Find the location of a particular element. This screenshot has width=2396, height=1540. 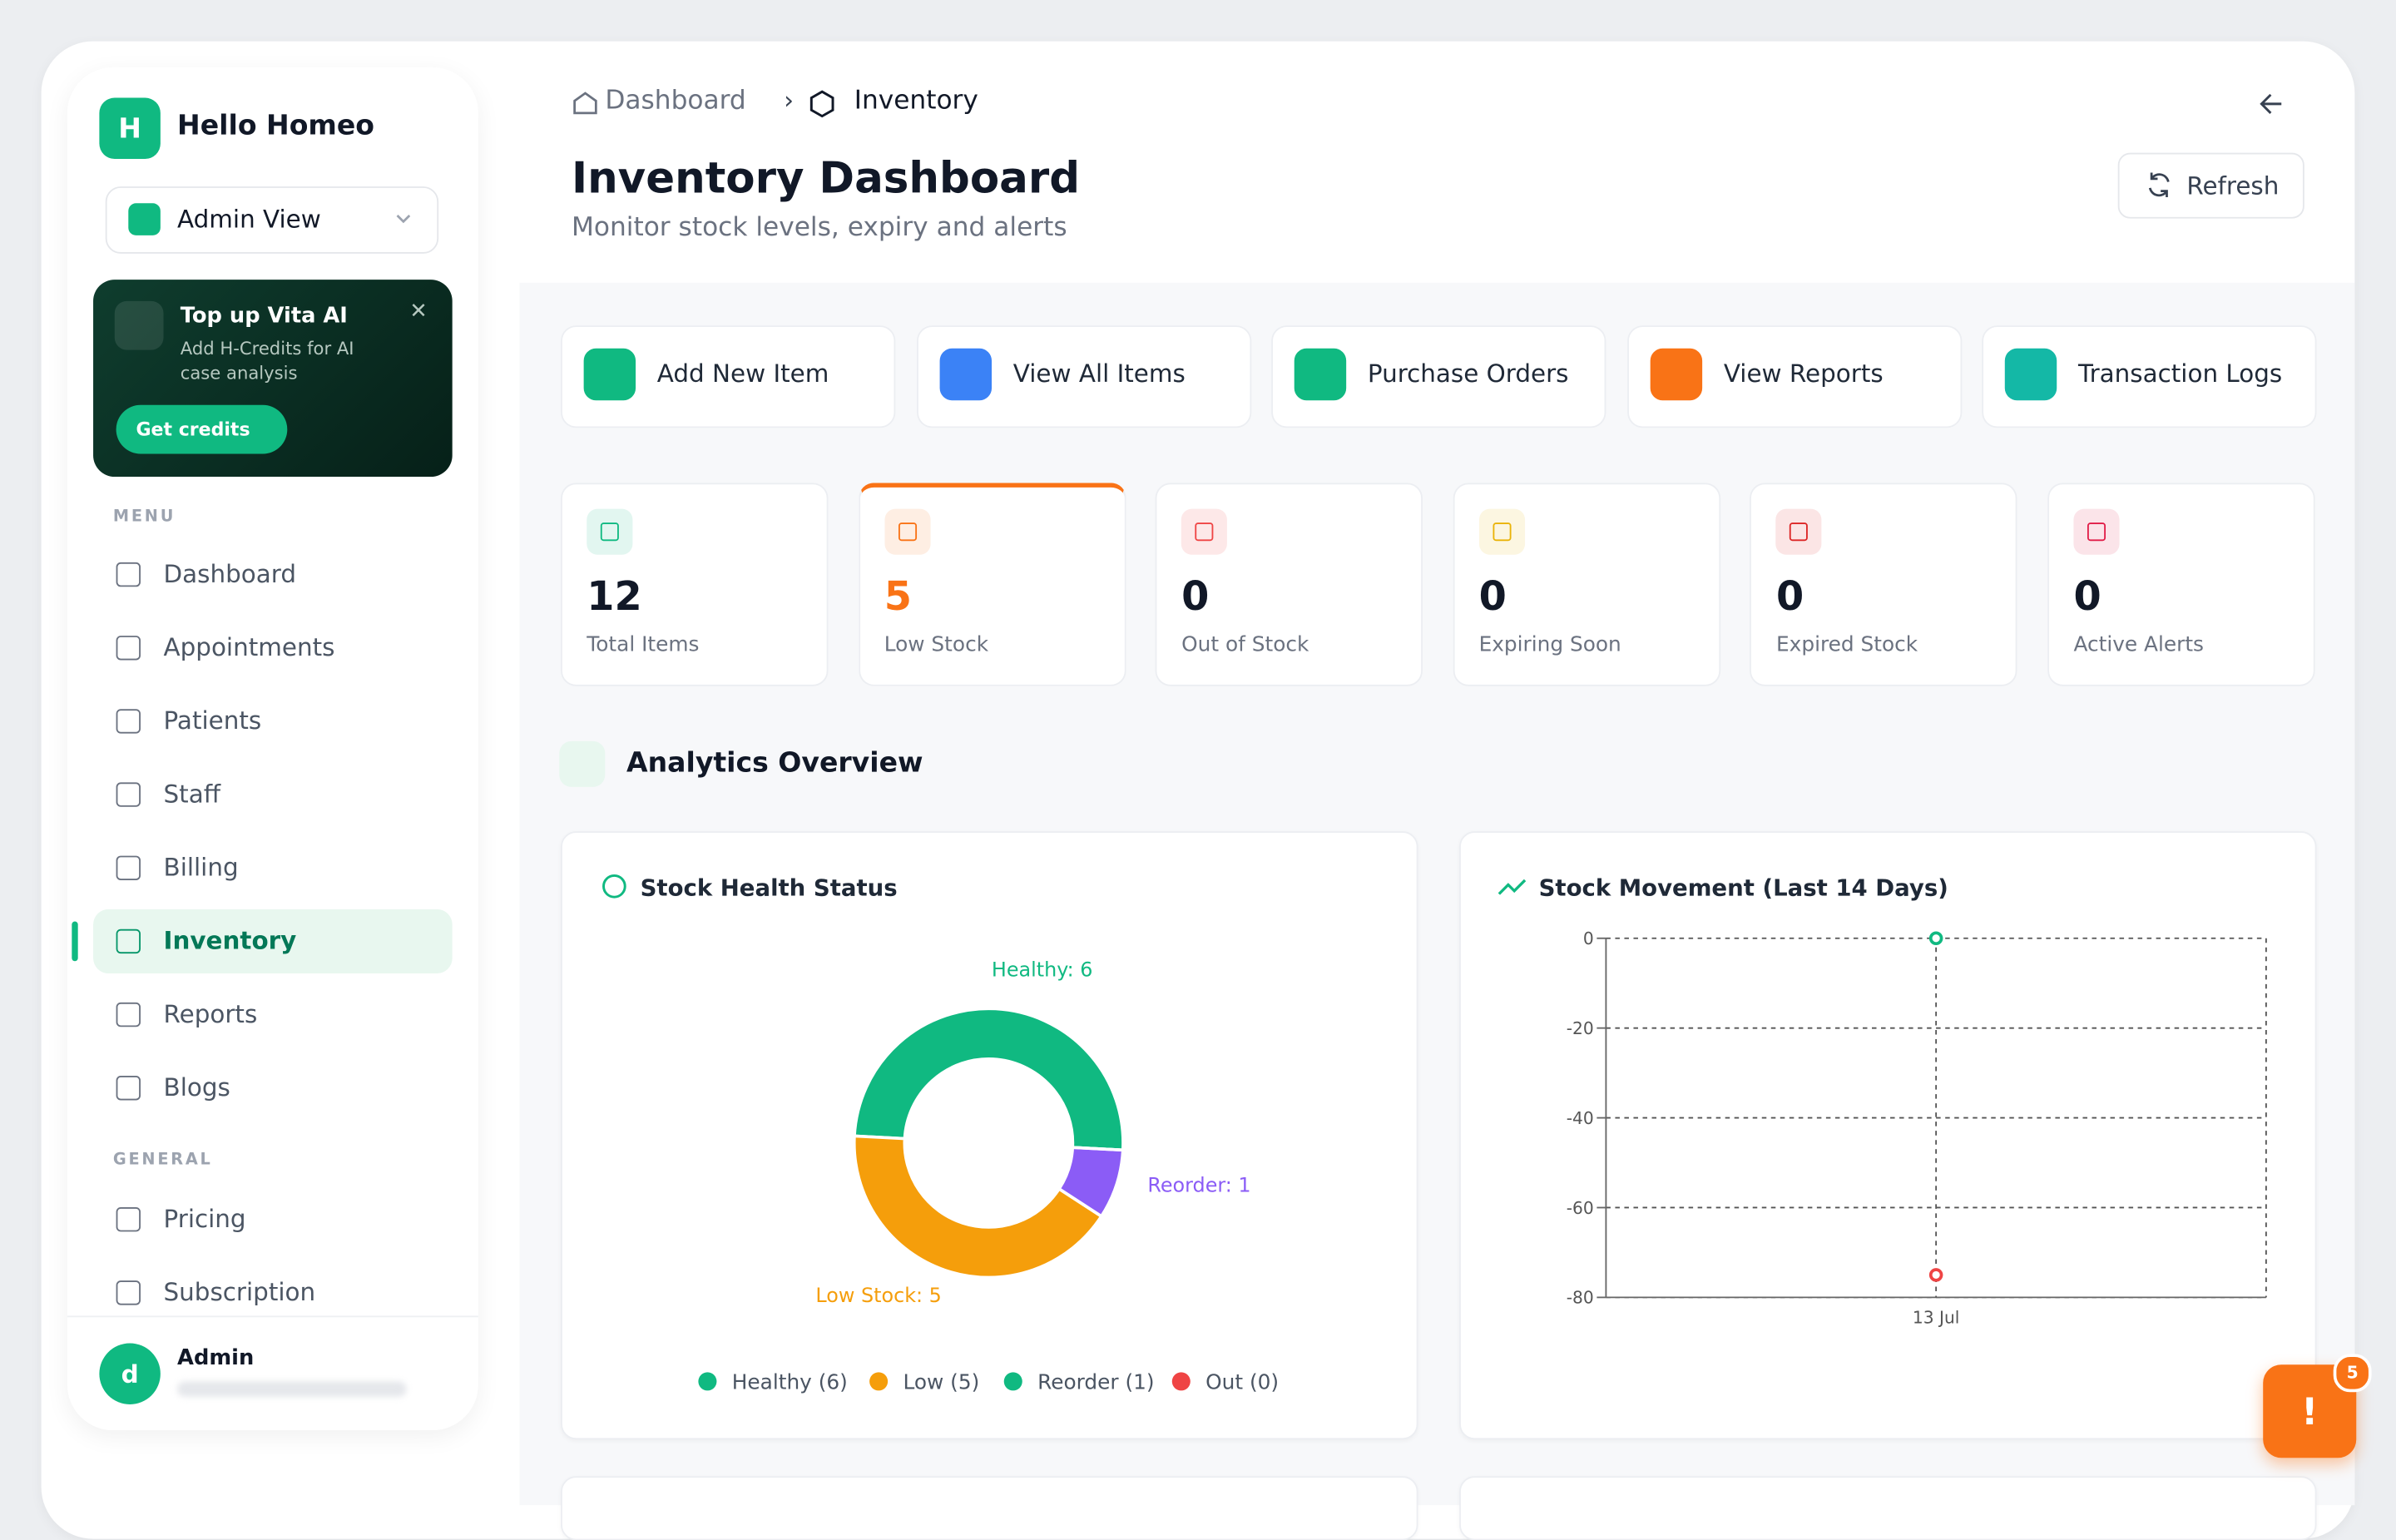

menu-label: Appointments is located at coordinates (249, 647).